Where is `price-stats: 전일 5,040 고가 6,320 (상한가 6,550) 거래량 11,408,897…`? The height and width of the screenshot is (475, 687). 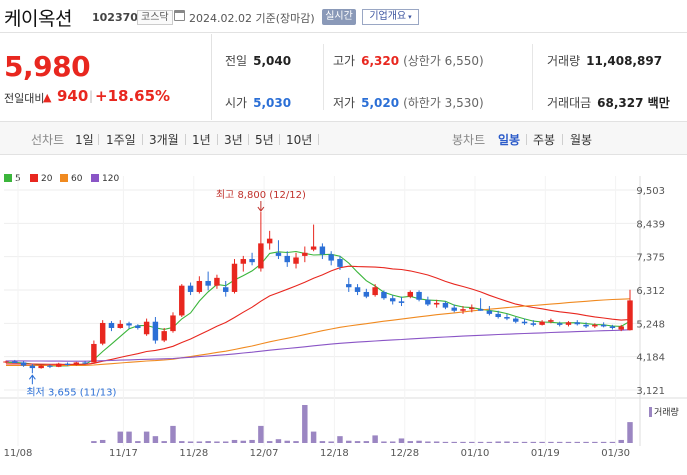
price-stats: 전일 5,040 고가 6,320 (상한가 6,550) 거래량 11,408,897… is located at coordinates (450, 77).